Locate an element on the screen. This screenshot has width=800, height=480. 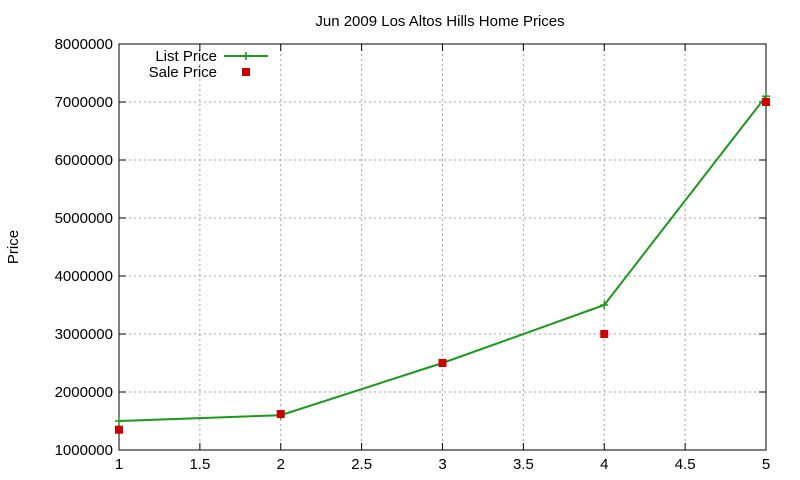
x-tick-label: 1 is located at coordinates (119, 464).